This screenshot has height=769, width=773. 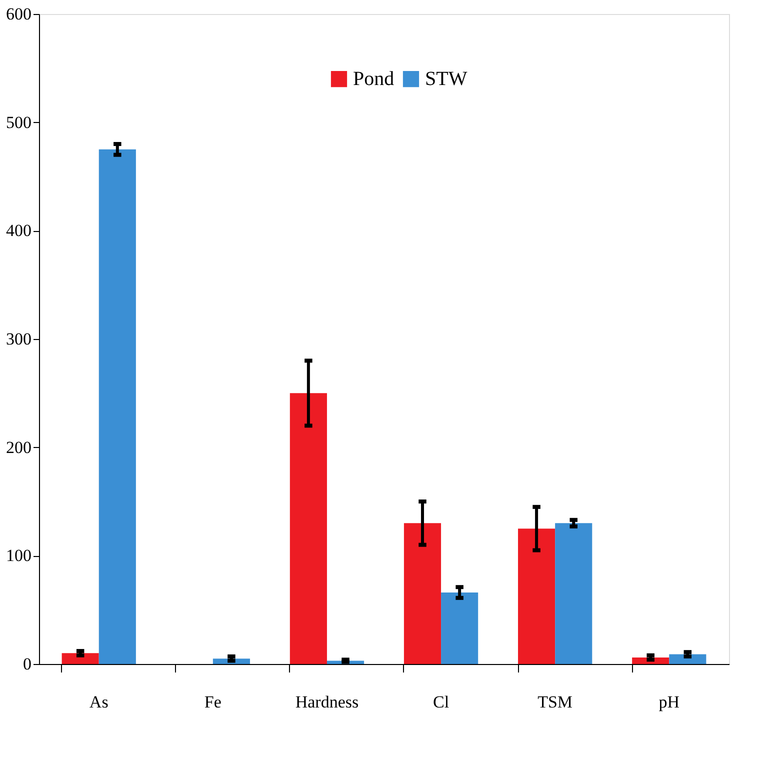 I want to click on y-tick-label: 300, so click(x=19, y=339).